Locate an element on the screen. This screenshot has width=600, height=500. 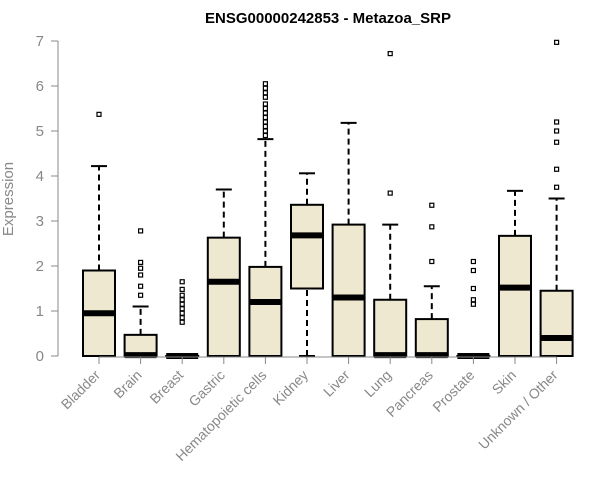
x-tick-label: Skin is located at coordinates (504, 382).